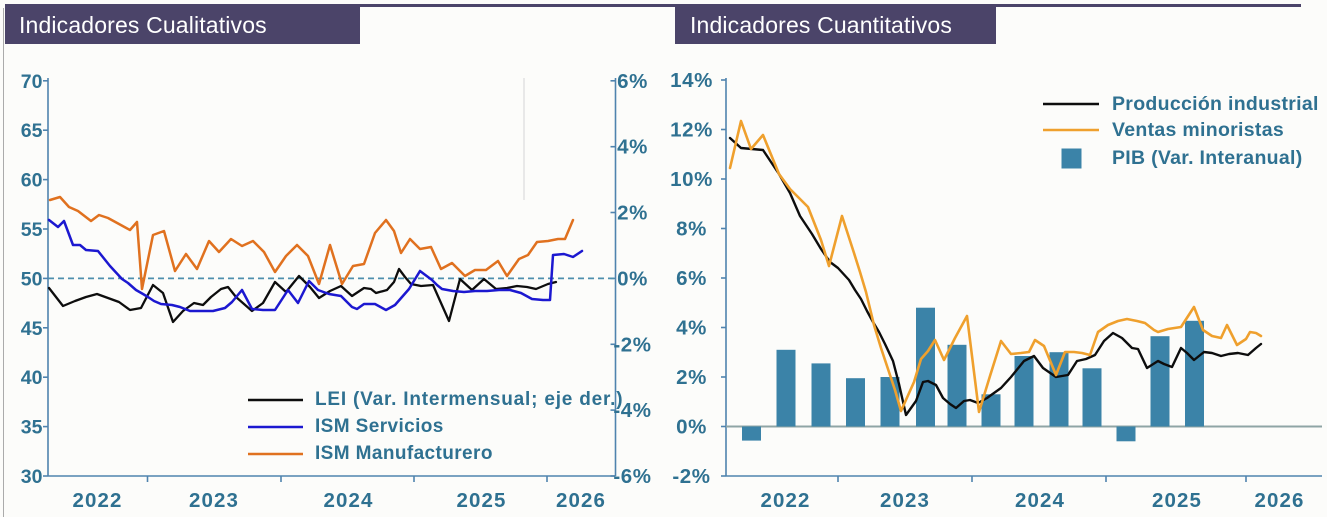 This screenshot has height=517, width=1327. Describe the element at coordinates (32, 230) in the screenshot. I see `svg-text: 55` at that location.